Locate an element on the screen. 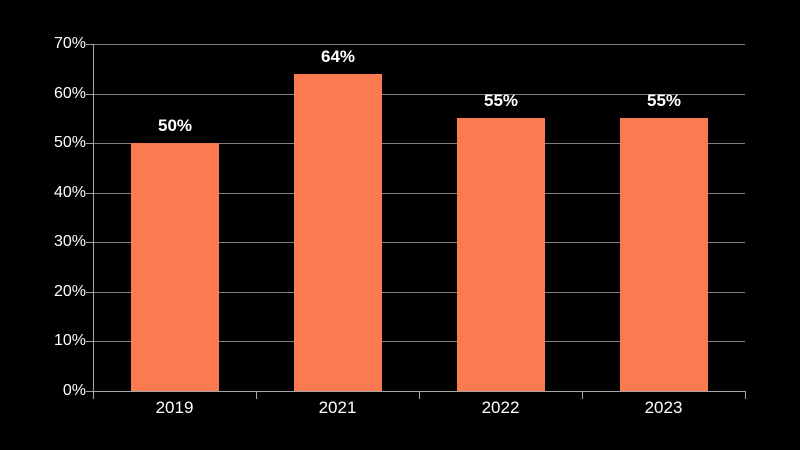  y-axis-label: 20% is located at coordinates (69, 291).